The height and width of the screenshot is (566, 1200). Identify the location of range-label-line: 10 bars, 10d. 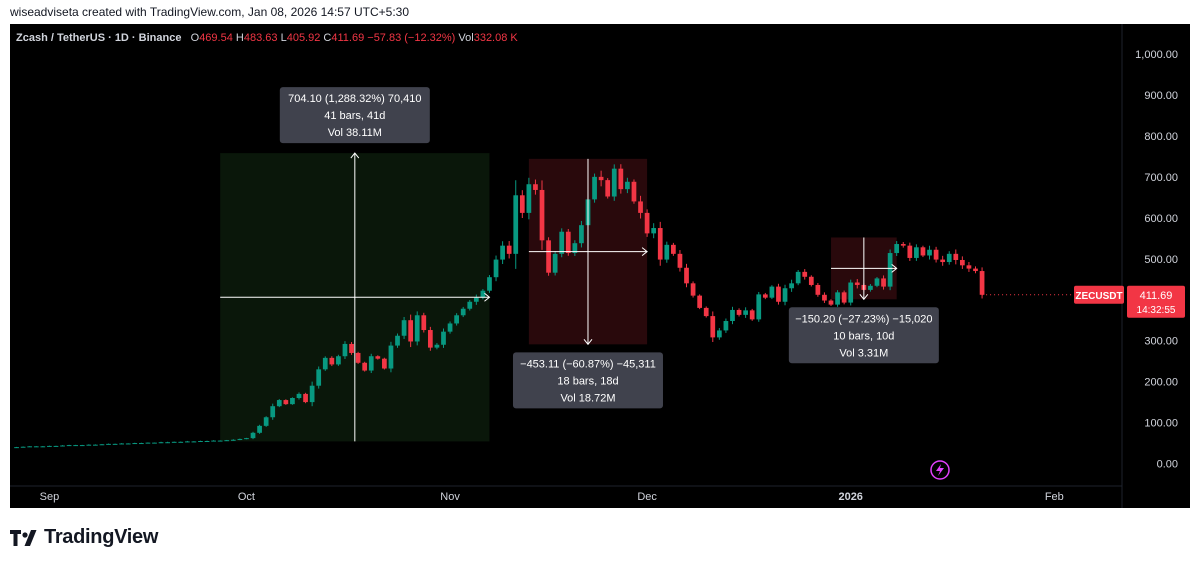
(863, 336).